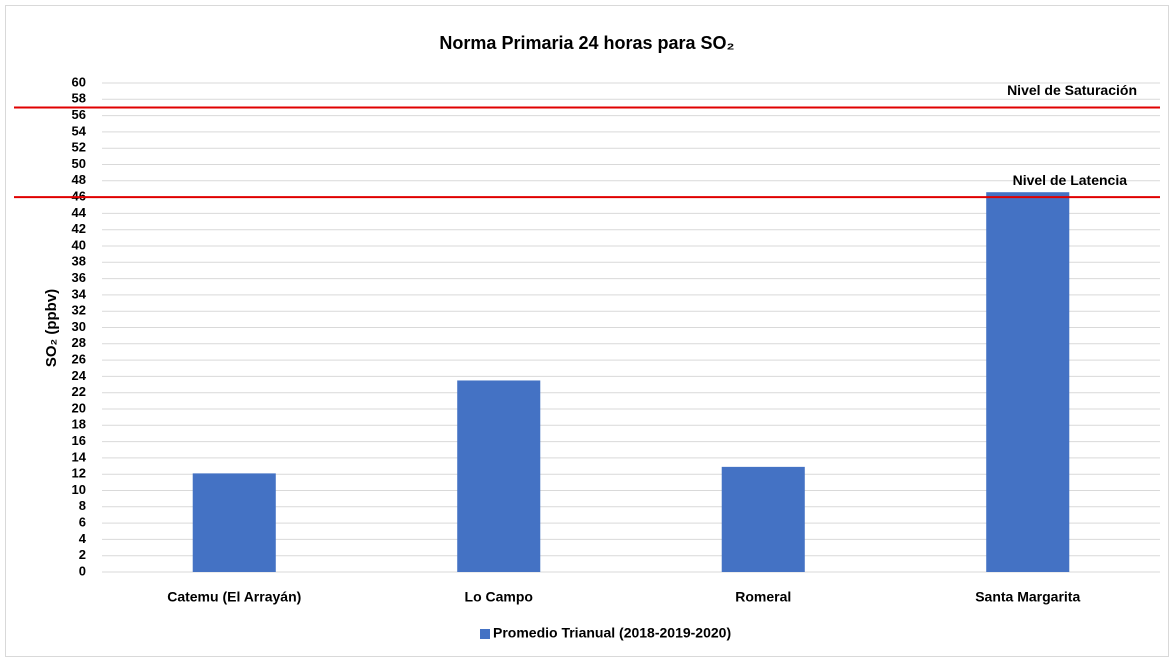 The width and height of the screenshot is (1174, 662). I want to click on chart-title: Norma Primaria 24 horas para SO₂, so click(586, 43).